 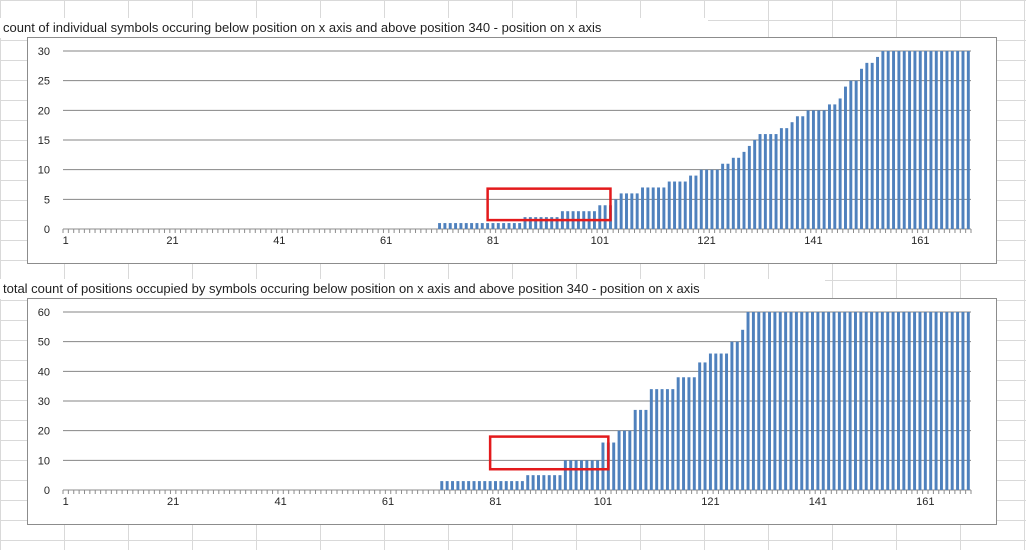 I want to click on x-tick-label: 1, so click(x=66, y=502).